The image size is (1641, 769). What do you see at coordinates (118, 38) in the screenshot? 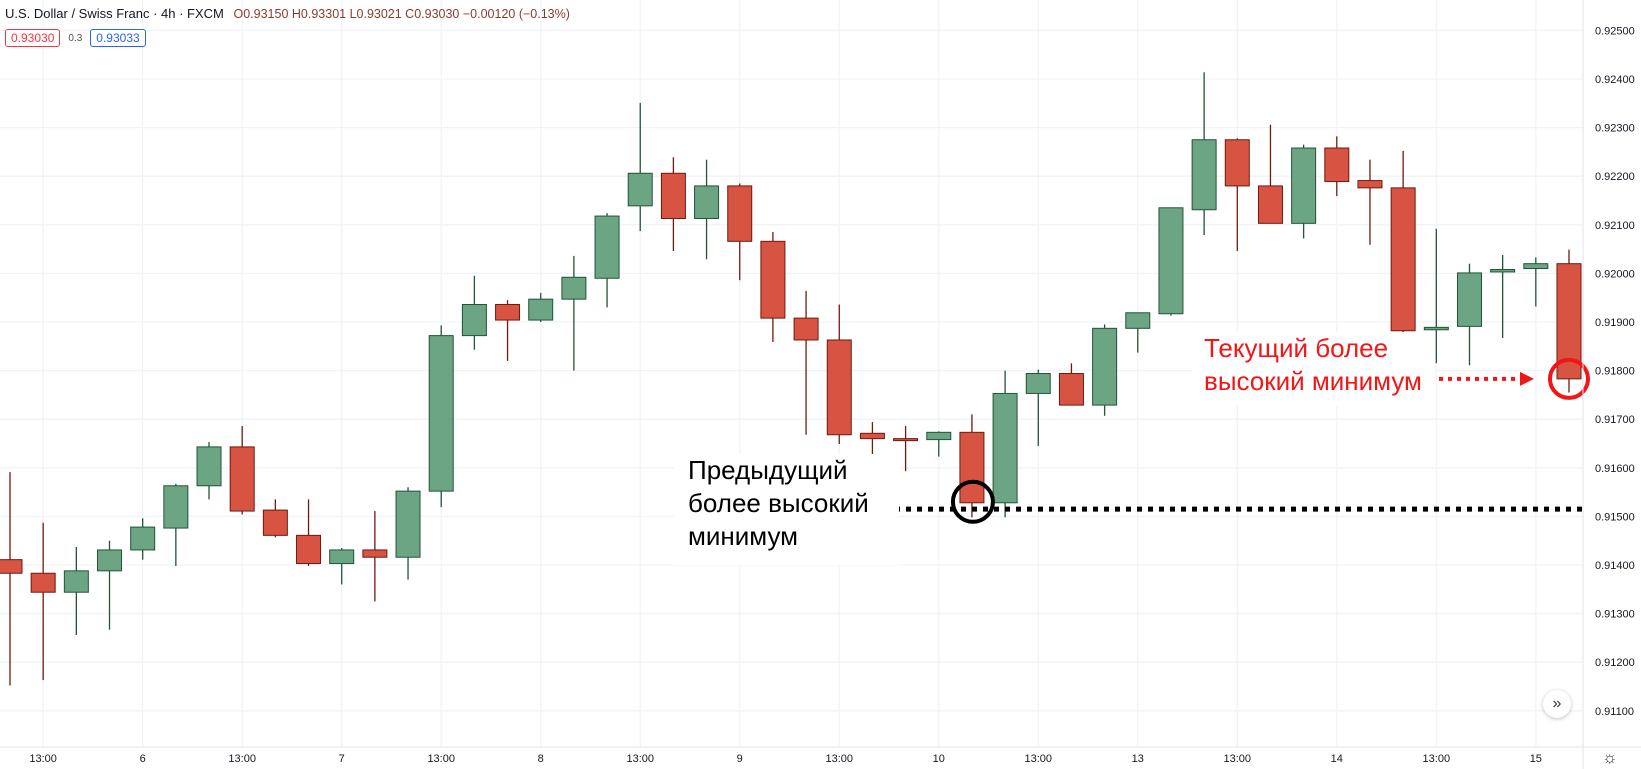
I see `buy-price-button: 0.93033` at bounding box center [118, 38].